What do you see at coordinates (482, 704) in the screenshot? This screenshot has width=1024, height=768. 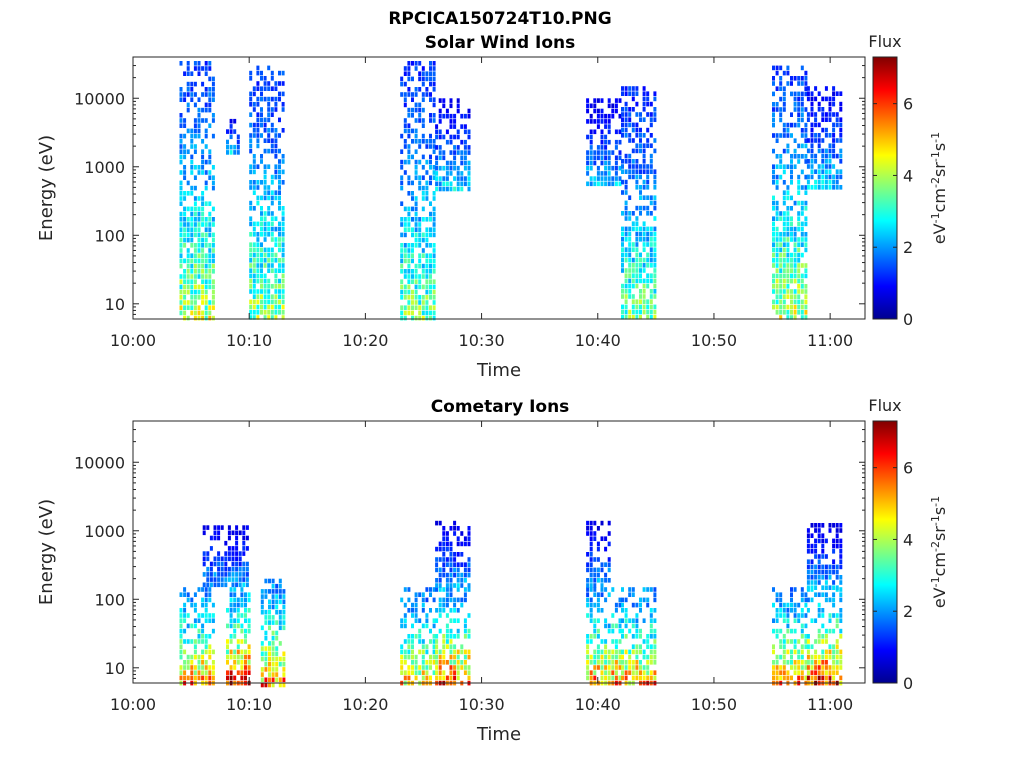 I see `x-tick-label: 10:30` at bounding box center [482, 704].